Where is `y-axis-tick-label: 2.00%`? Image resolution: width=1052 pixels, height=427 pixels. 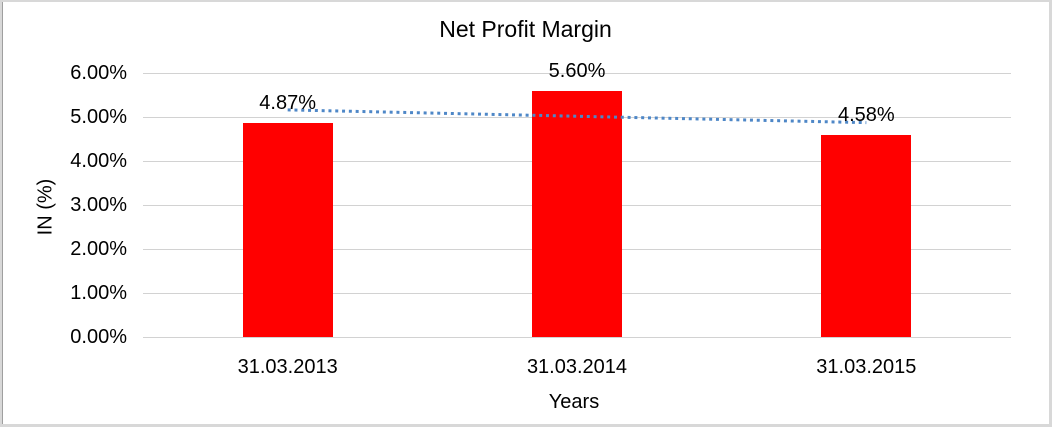 y-axis-tick-label: 2.00% is located at coordinates (98, 249).